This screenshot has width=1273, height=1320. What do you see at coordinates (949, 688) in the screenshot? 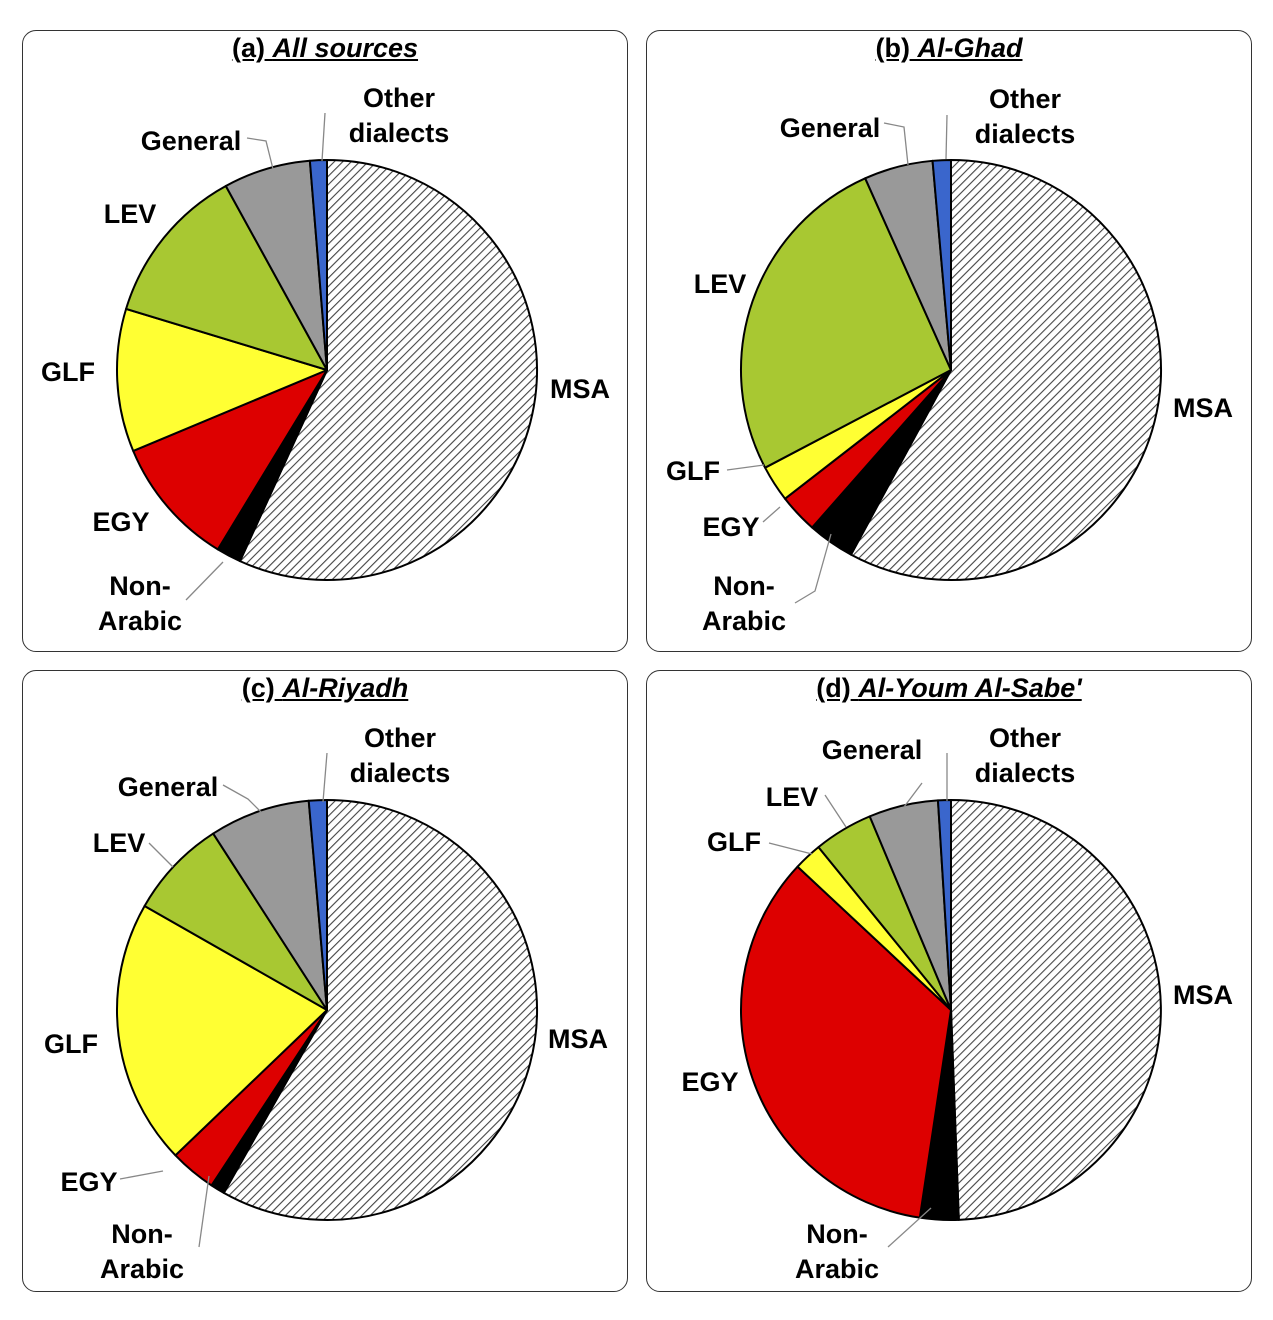
I see `pie-title-d: (d) Al-Youm Al-Sabe'` at bounding box center [949, 688].